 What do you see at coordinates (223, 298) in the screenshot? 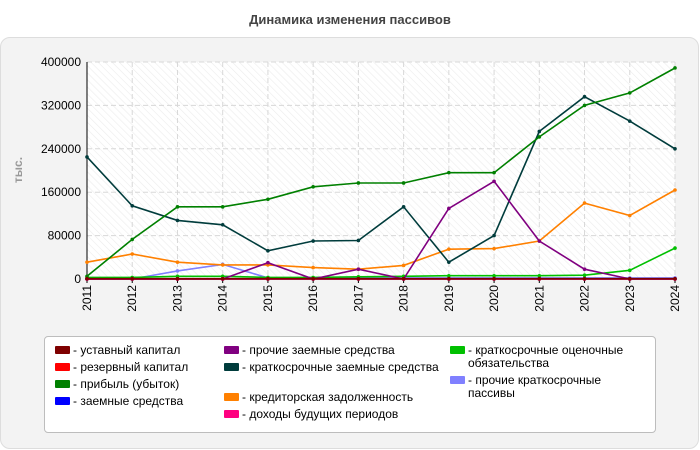
I see `x-tick-label: 2014` at bounding box center [223, 298].